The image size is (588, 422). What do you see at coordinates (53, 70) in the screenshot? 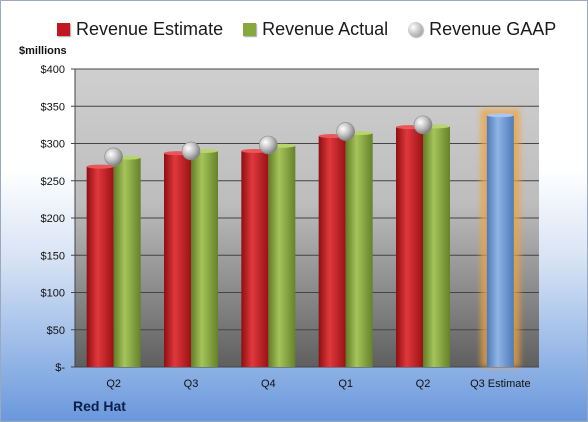
I see `y-tick-label: $400` at bounding box center [53, 70].